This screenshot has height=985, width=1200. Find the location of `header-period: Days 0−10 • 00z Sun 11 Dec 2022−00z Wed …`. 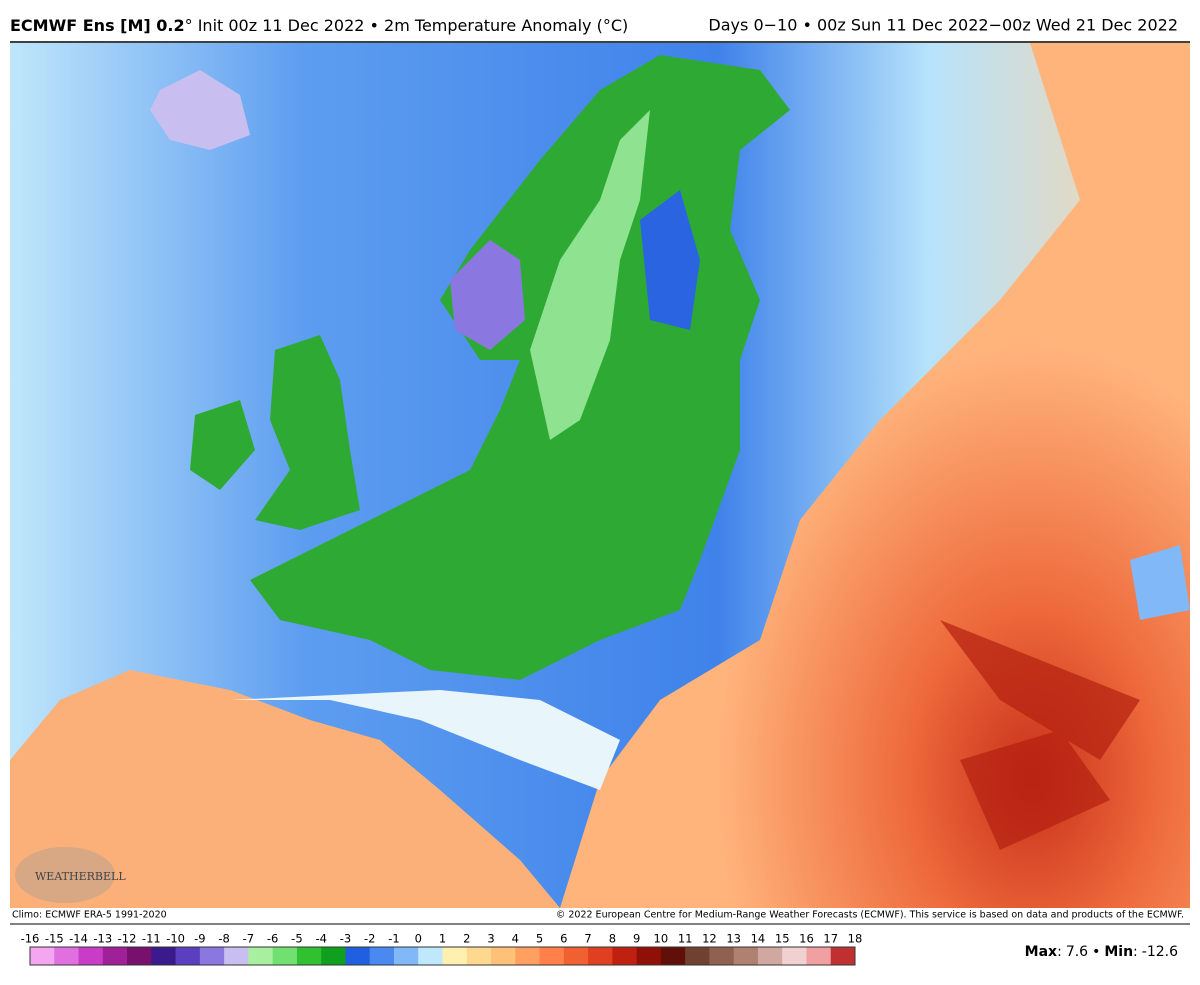

header-period: Days 0−10 • 00z Sun 11 Dec 2022−00z Wed … is located at coordinates (943, 25).